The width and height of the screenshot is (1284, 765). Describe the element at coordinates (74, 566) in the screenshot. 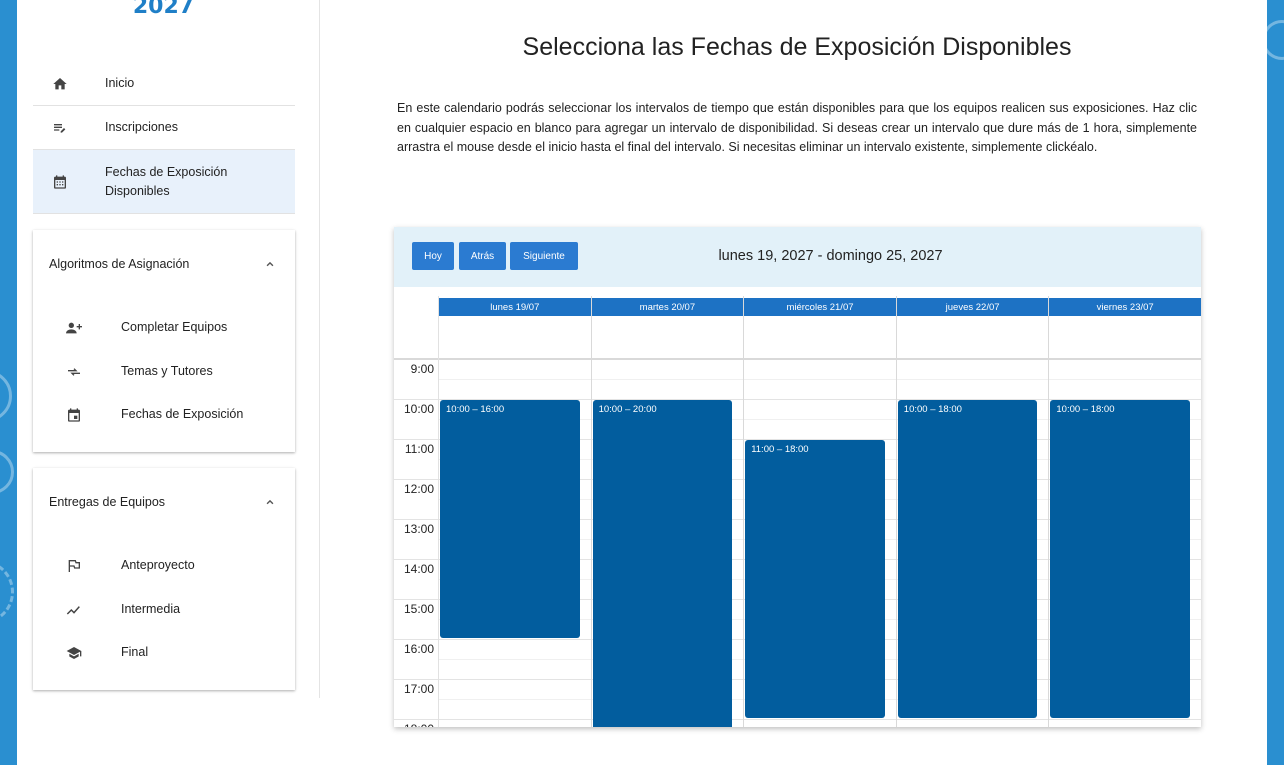

I see `flag-icon` at that location.